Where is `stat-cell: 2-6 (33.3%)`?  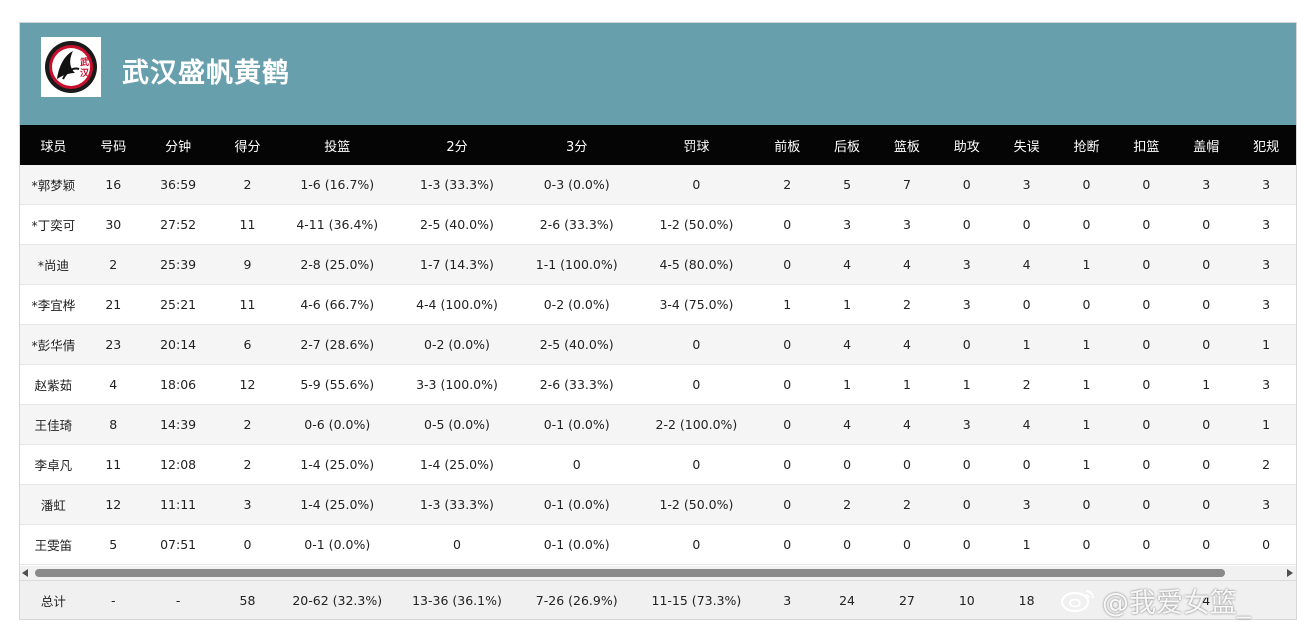 stat-cell: 2-6 (33.3%) is located at coordinates (576, 384).